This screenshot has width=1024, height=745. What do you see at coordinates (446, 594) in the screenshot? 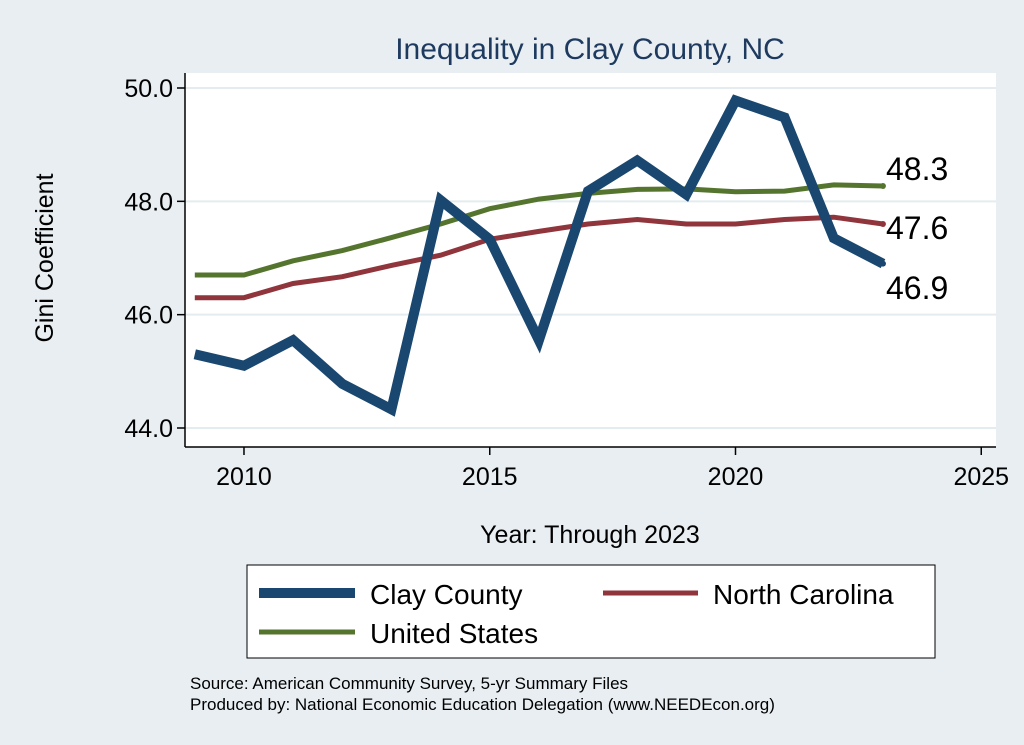
I see `legend-label-clay-county: Clay County` at bounding box center [446, 594].